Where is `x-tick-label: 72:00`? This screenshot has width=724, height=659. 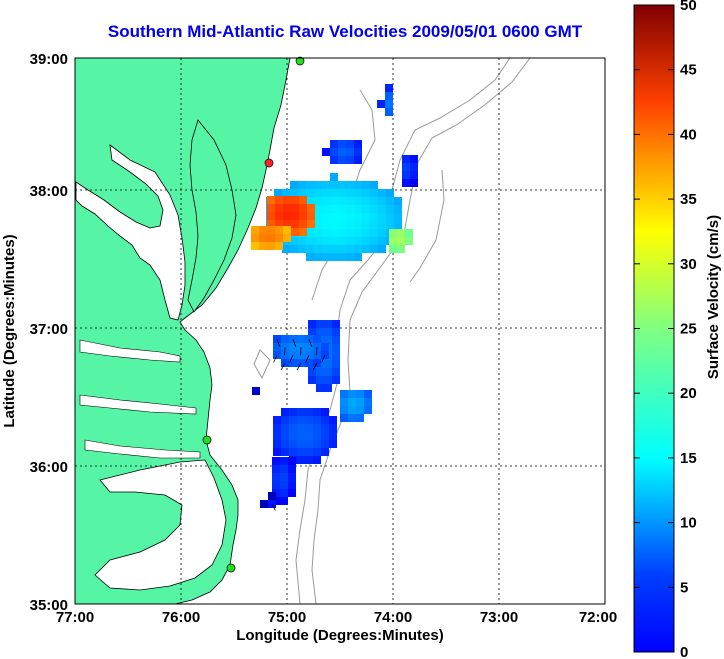
x-tick-label: 72:00 is located at coordinates (598, 617).